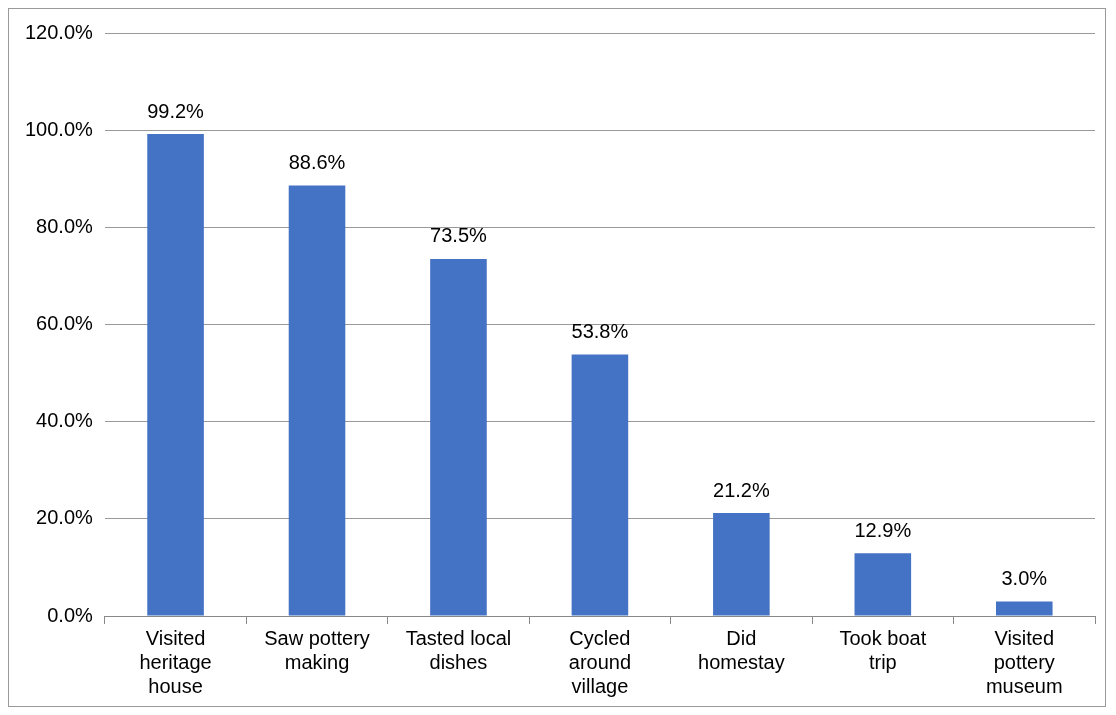 This screenshot has width=1116, height=715. What do you see at coordinates (65, 420) in the screenshot?
I see `y-tick-label: 40.0%` at bounding box center [65, 420].